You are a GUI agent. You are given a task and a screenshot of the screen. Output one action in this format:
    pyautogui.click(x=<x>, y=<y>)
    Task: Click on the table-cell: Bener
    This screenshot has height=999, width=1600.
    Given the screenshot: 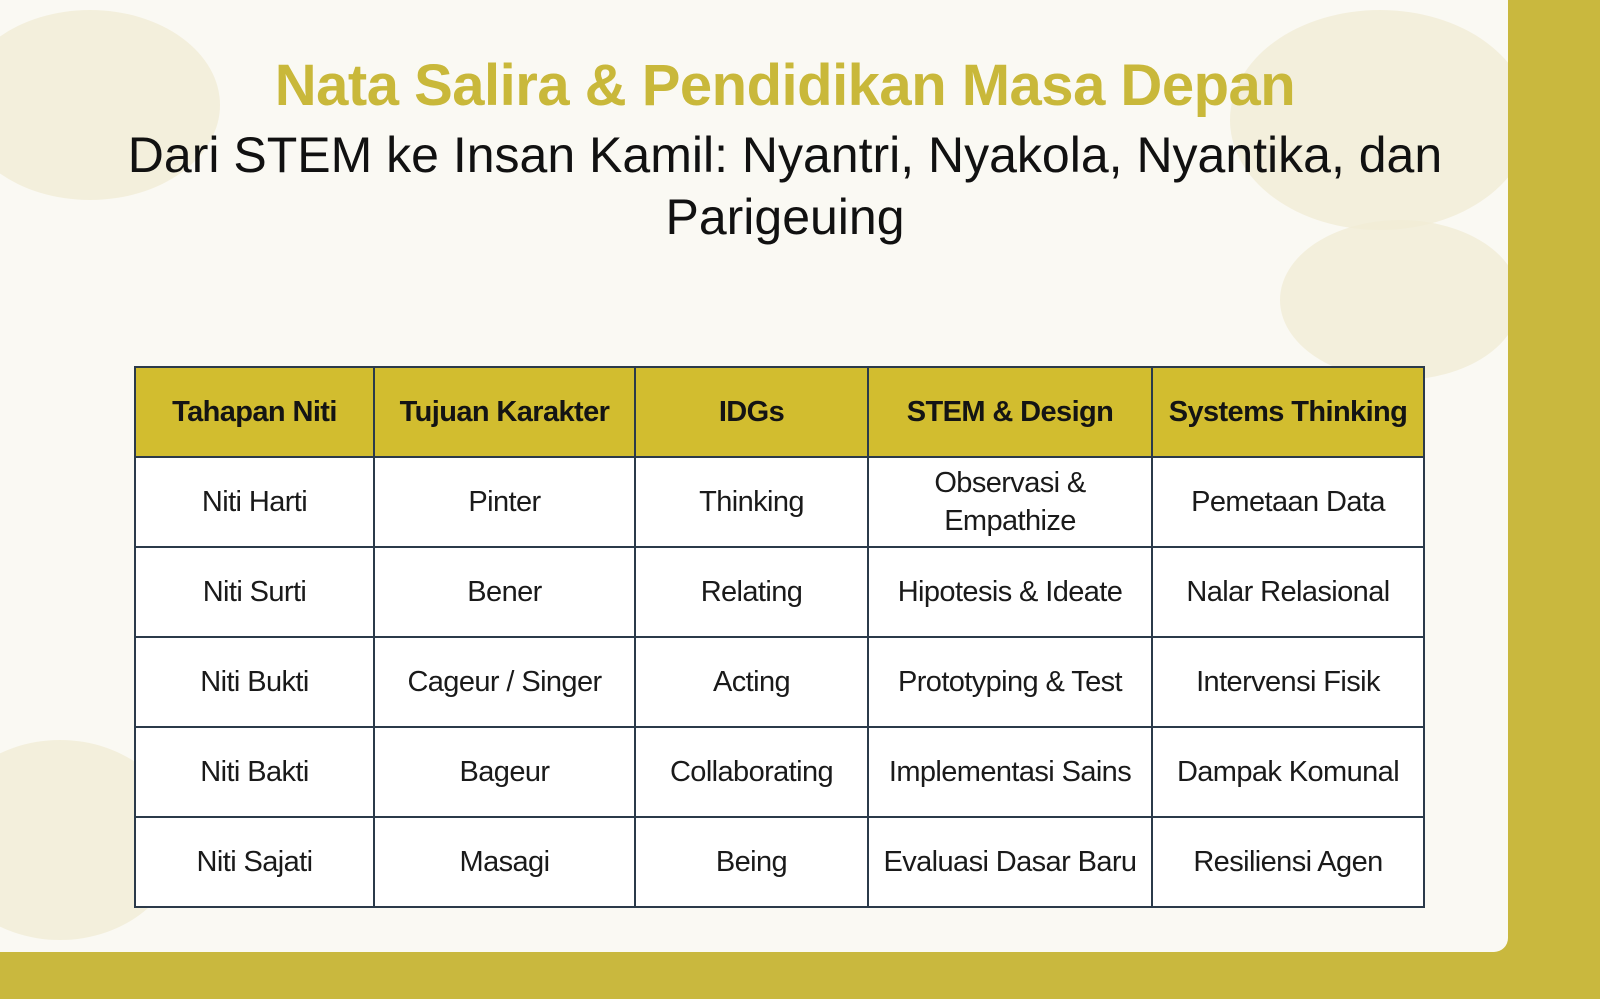 What is the action you would take?
    pyautogui.click(x=504, y=592)
    